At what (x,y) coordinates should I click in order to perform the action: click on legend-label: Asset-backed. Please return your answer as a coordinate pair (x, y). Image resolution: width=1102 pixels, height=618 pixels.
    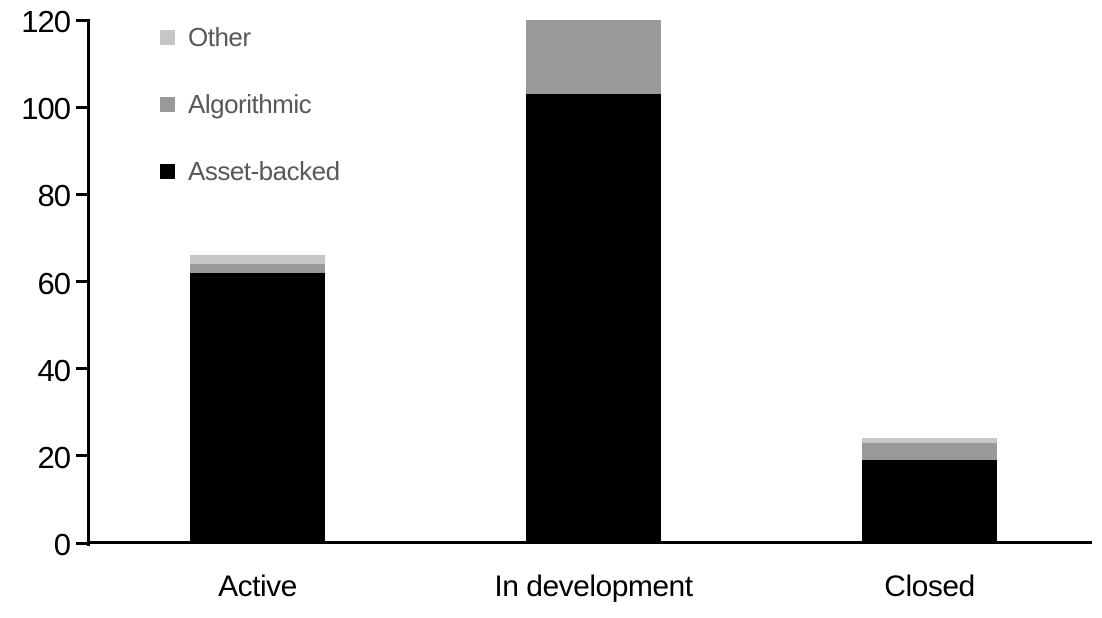
    Looking at the image, I should click on (264, 171).